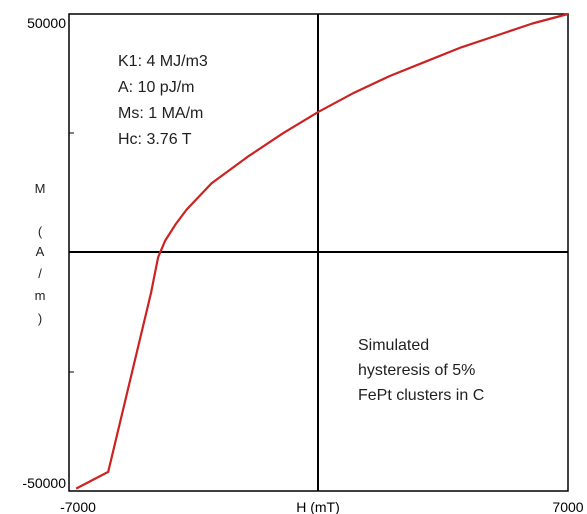 This screenshot has height=514, width=587. What do you see at coordinates (416, 370) in the screenshot?
I see `note-line: hysteresis of 5%` at bounding box center [416, 370].